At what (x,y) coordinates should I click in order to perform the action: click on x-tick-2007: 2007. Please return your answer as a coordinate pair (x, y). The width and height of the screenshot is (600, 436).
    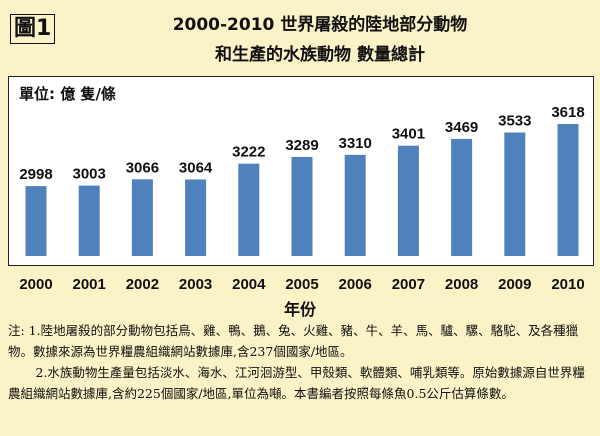
    Looking at the image, I should click on (408, 284).